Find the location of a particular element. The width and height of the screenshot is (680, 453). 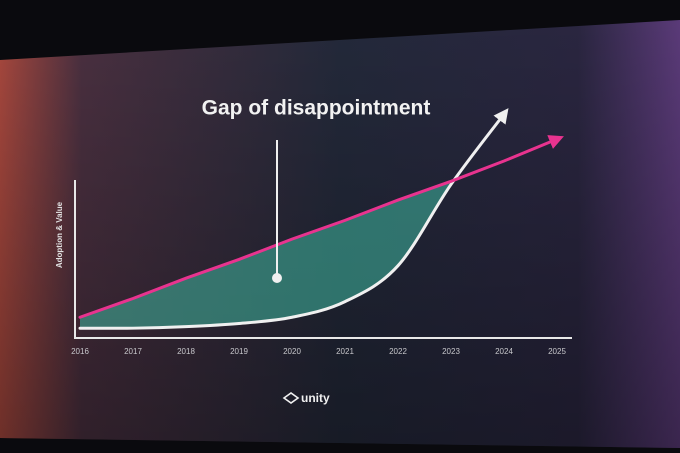

x-tick-label: 2023 is located at coordinates (451, 351).